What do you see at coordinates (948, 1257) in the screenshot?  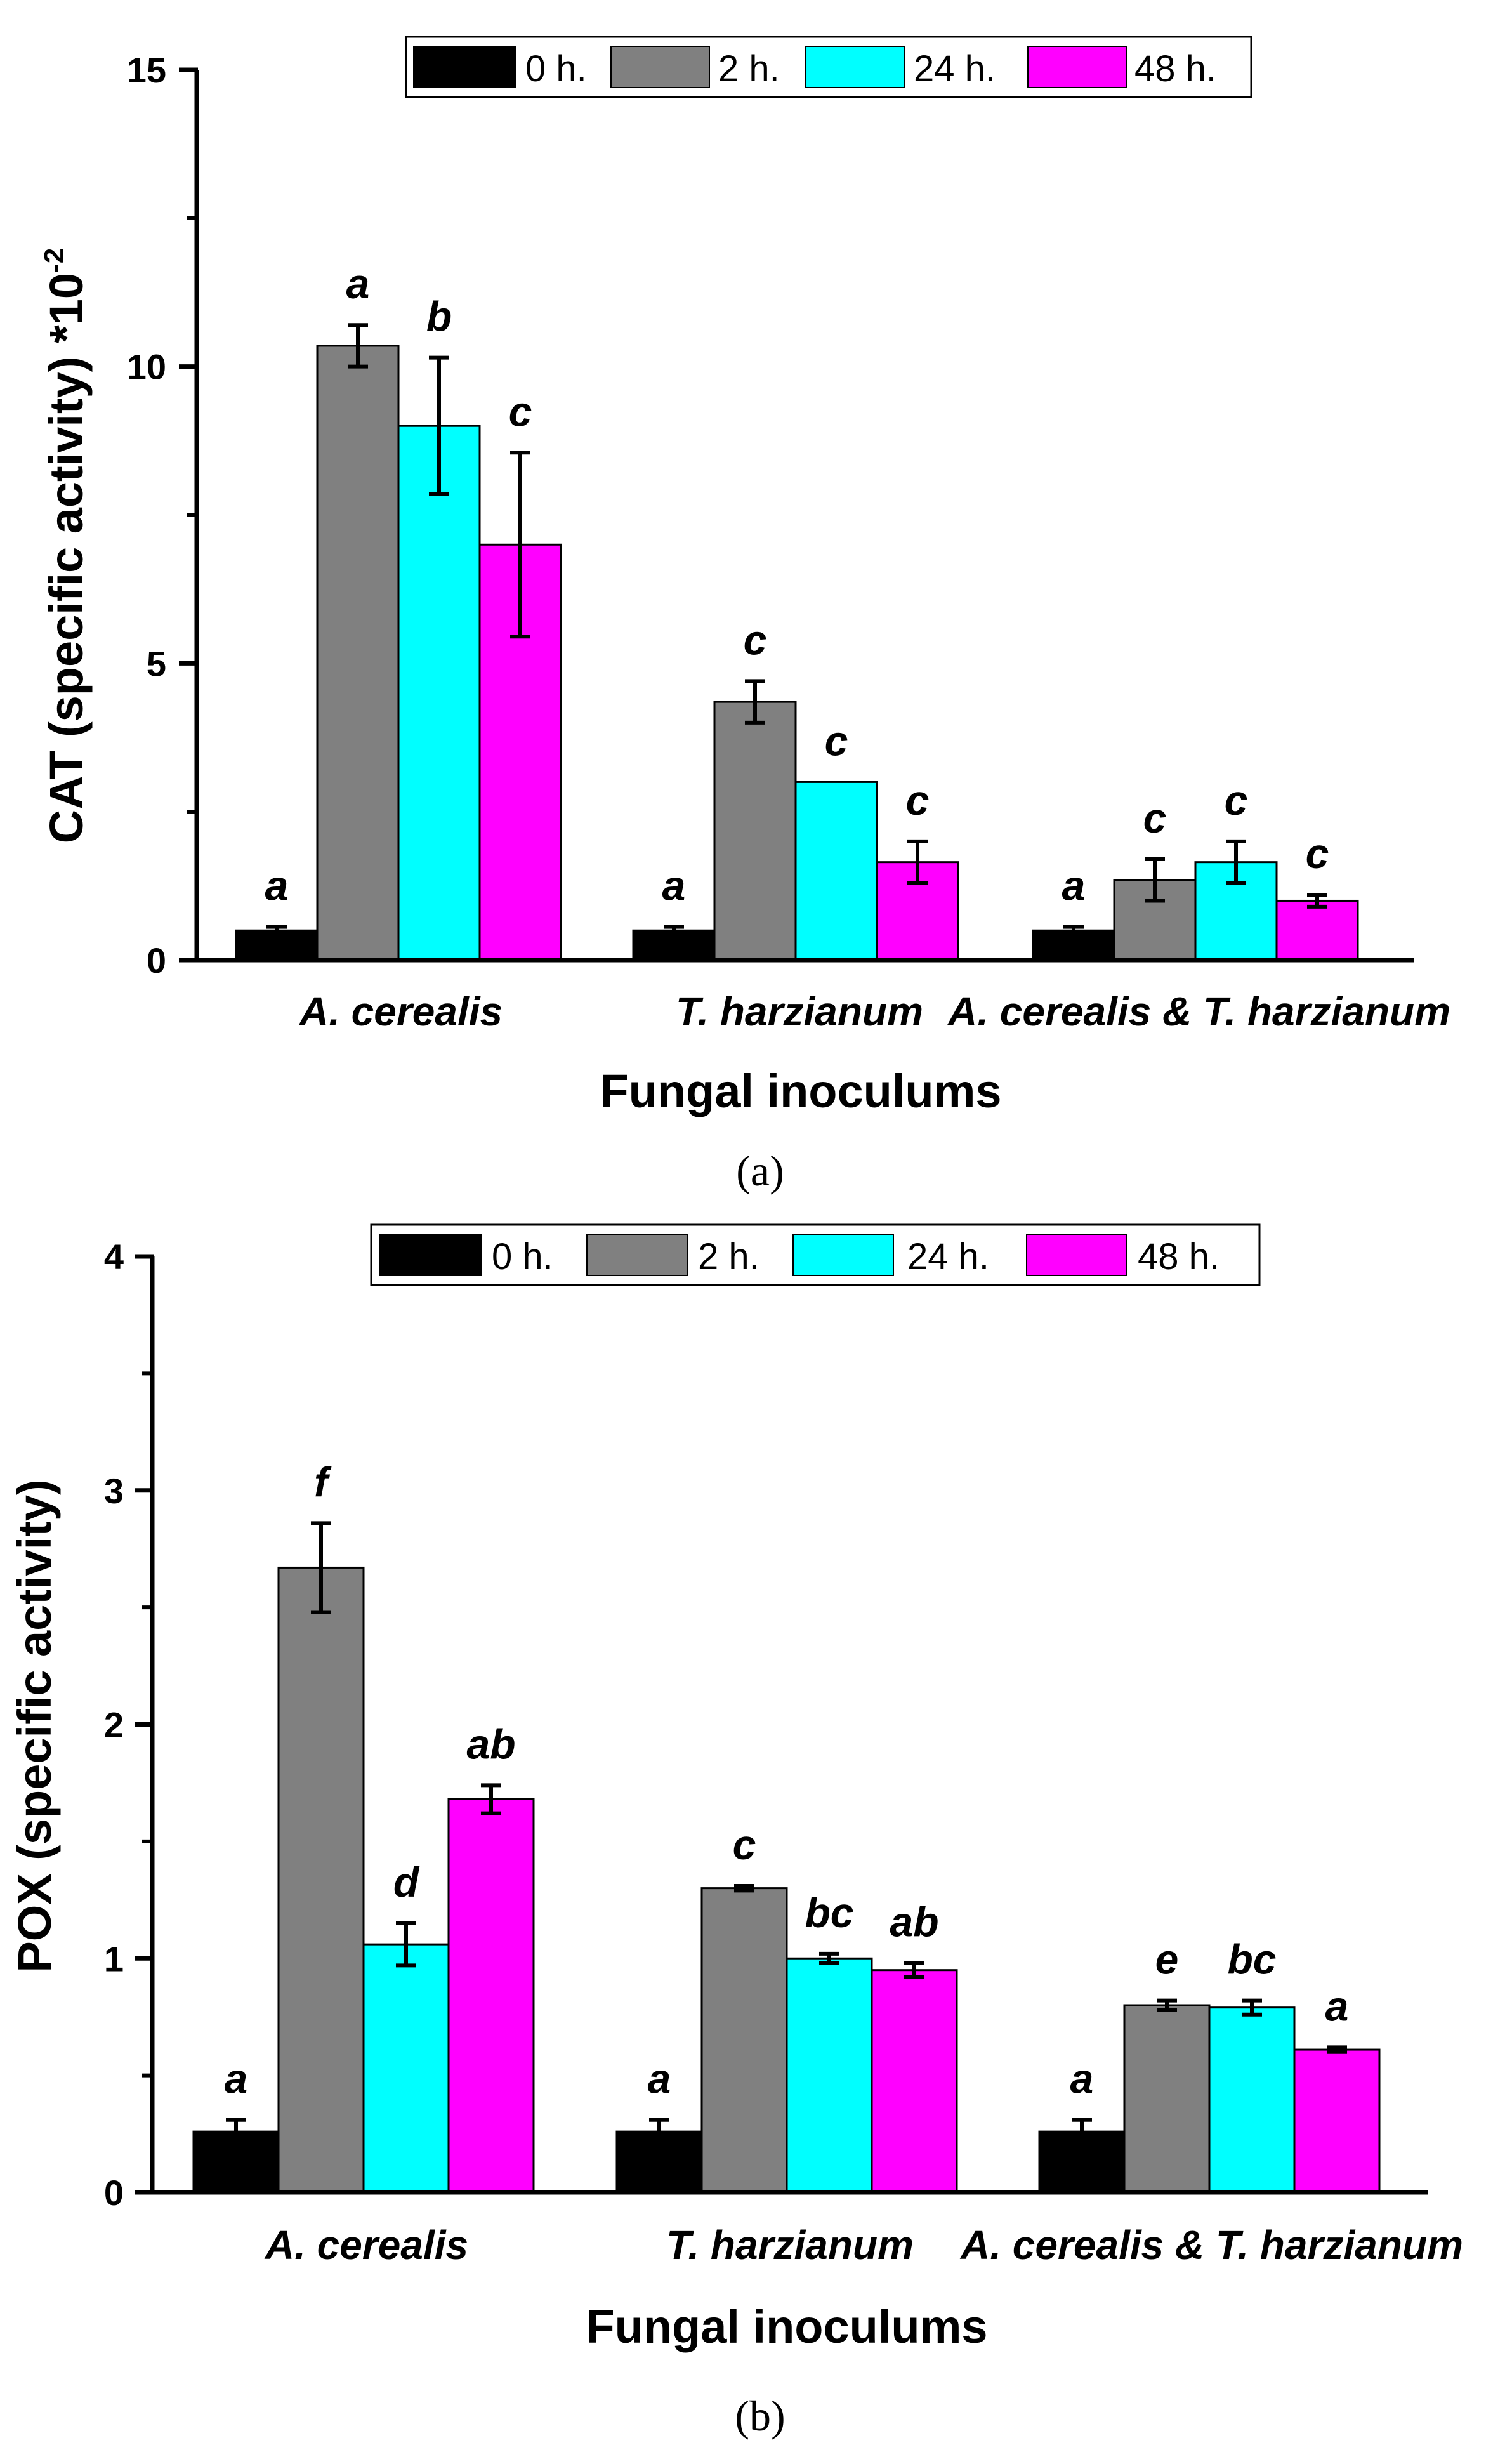 I see `panel-b-legend-label-2: 24 h.` at bounding box center [948, 1257].